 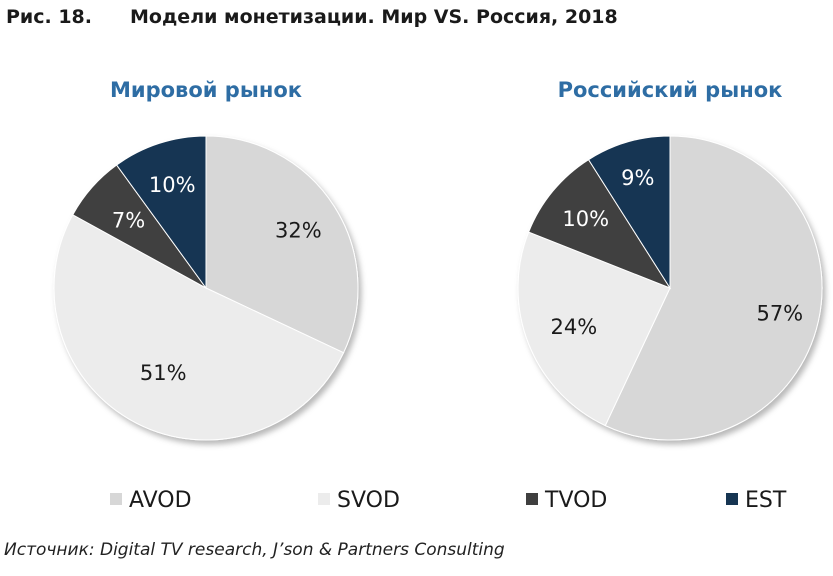 I want to click on data-label-tvod: 10%, so click(x=585, y=219).